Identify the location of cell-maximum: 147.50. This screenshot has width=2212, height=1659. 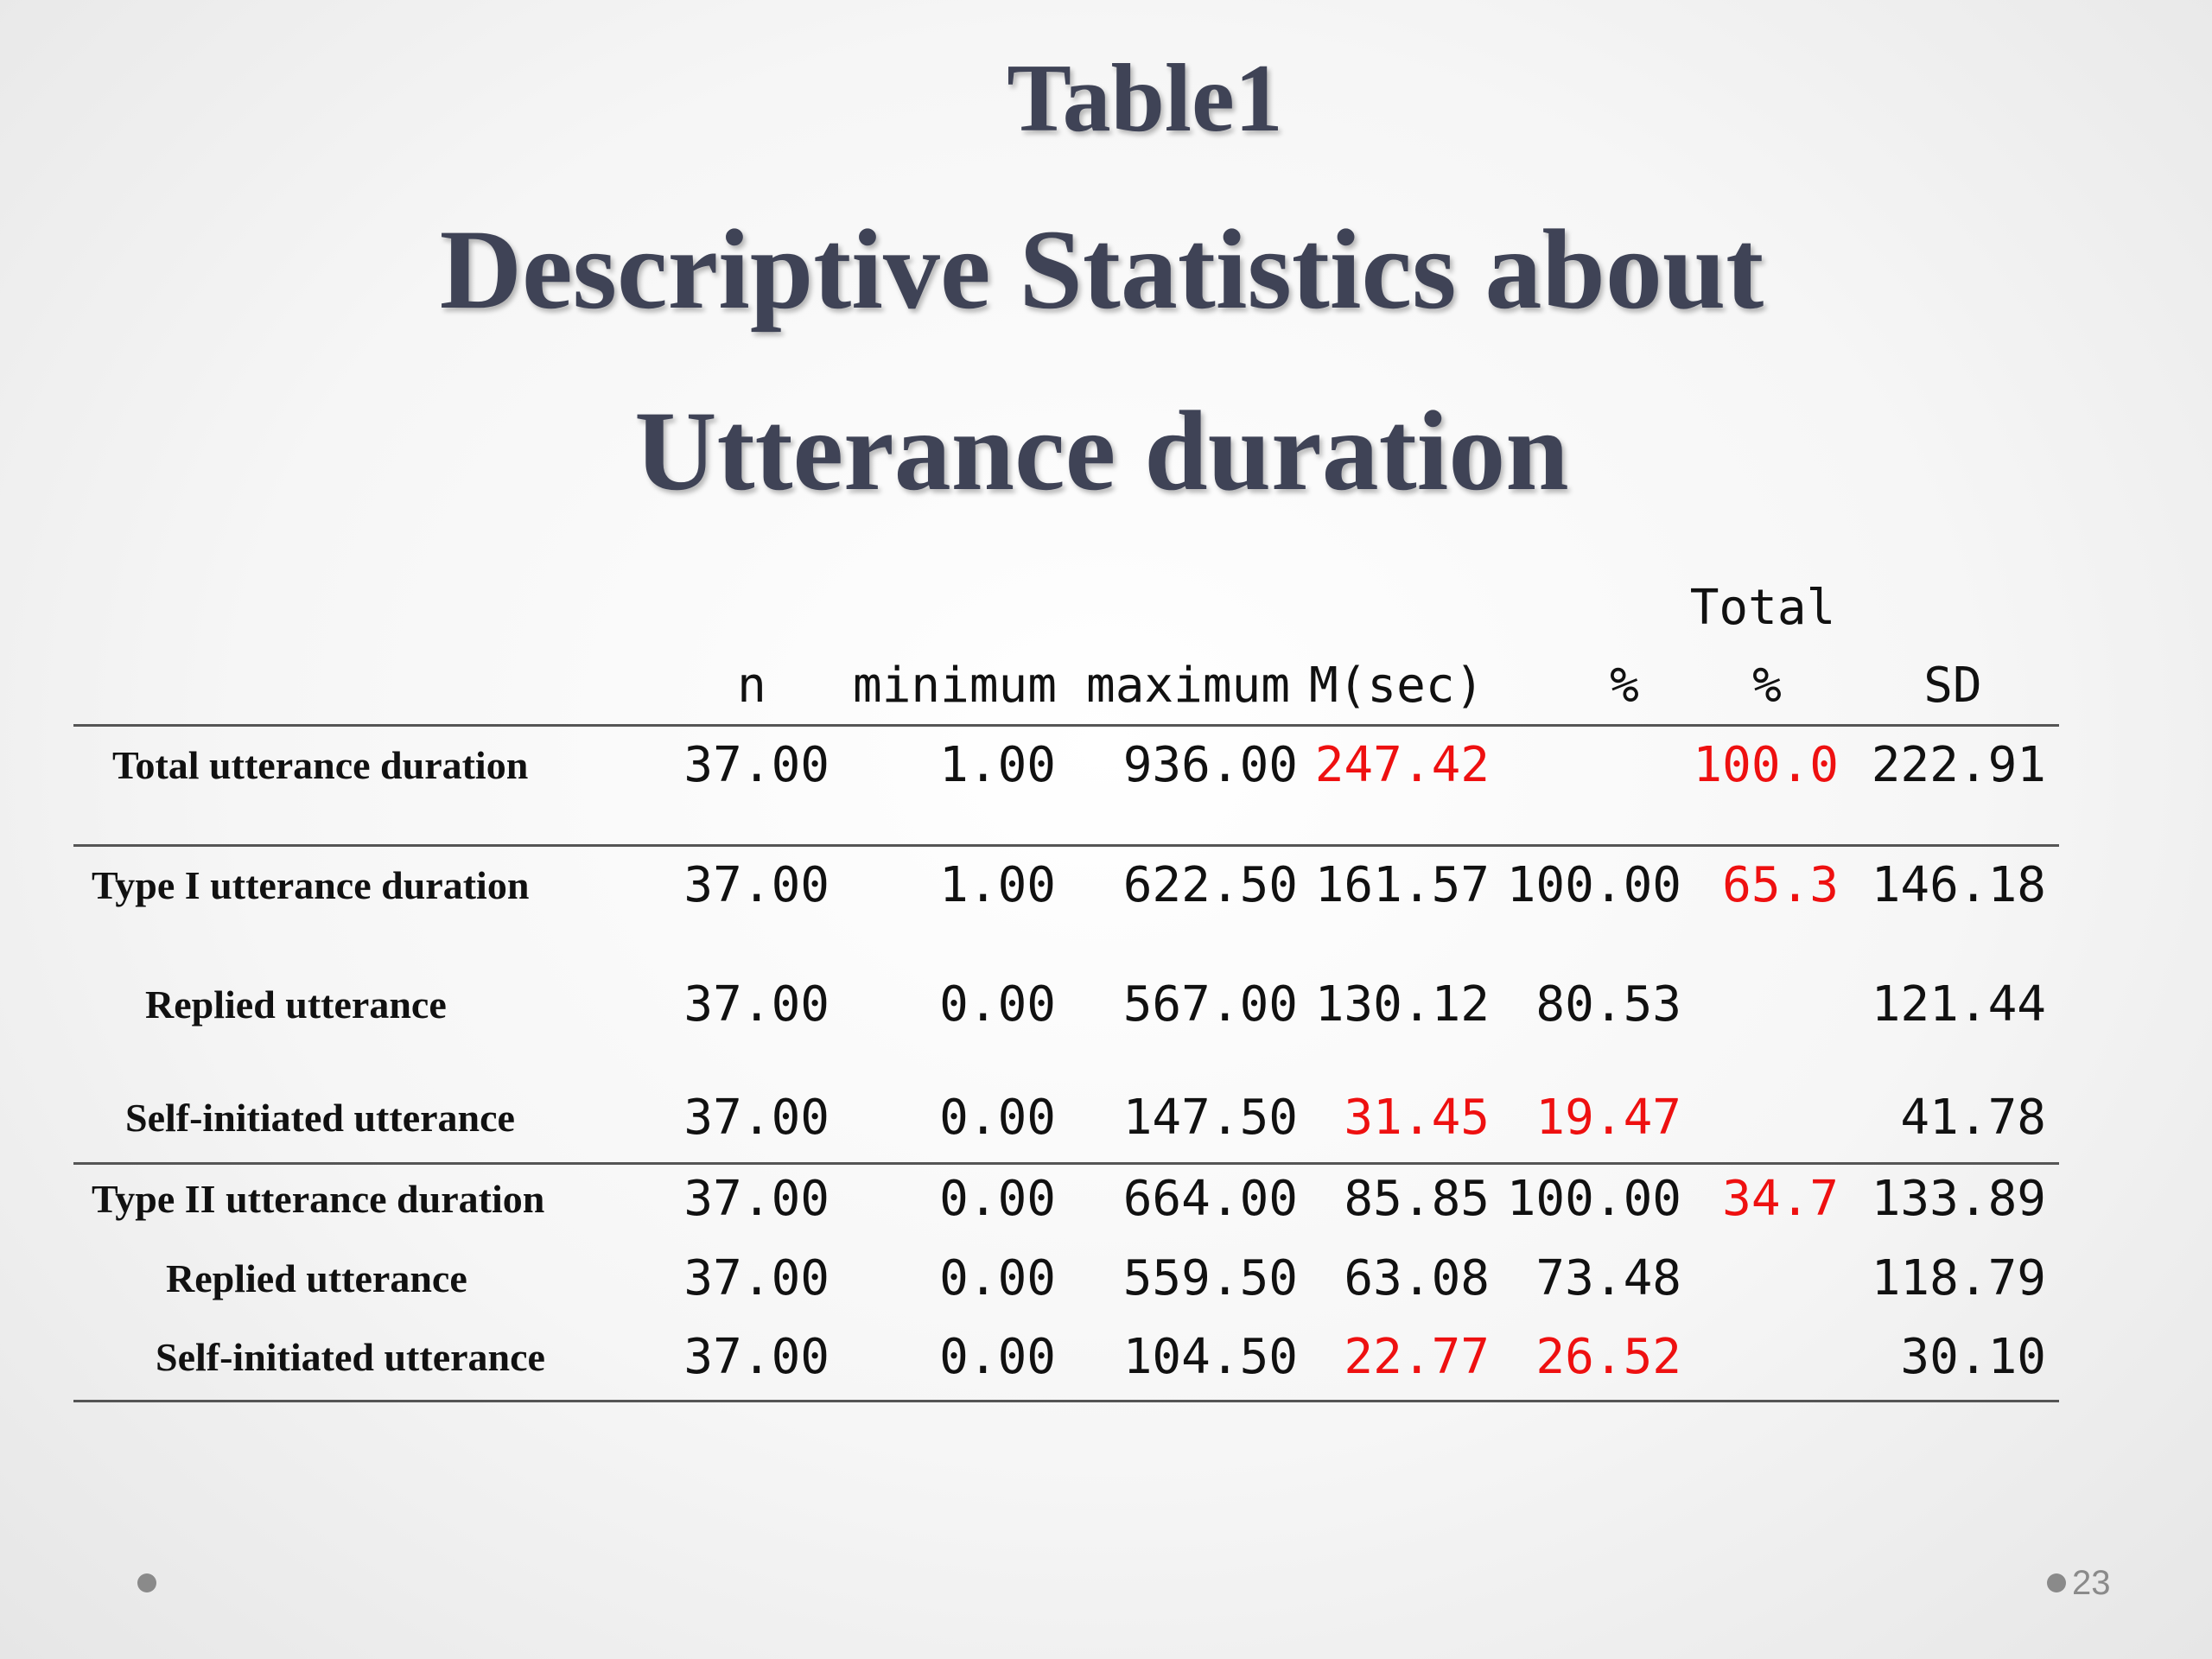
(1210, 1118).